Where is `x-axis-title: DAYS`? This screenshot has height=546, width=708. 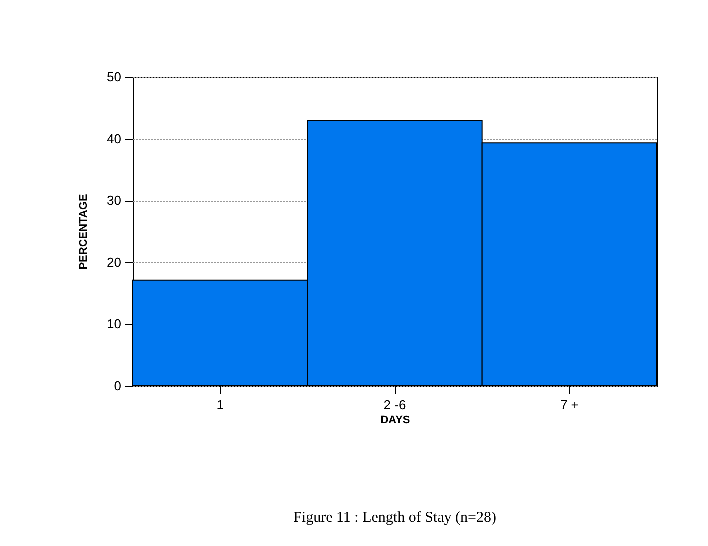 x-axis-title: DAYS is located at coordinates (395, 420).